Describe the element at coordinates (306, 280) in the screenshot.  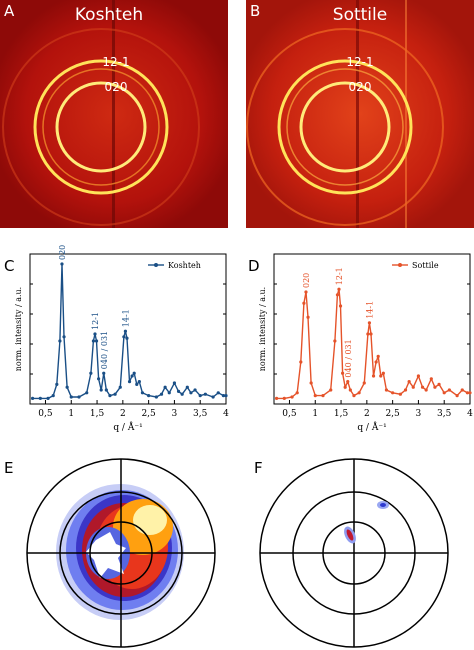
I see `peak-label: 020` at that location.